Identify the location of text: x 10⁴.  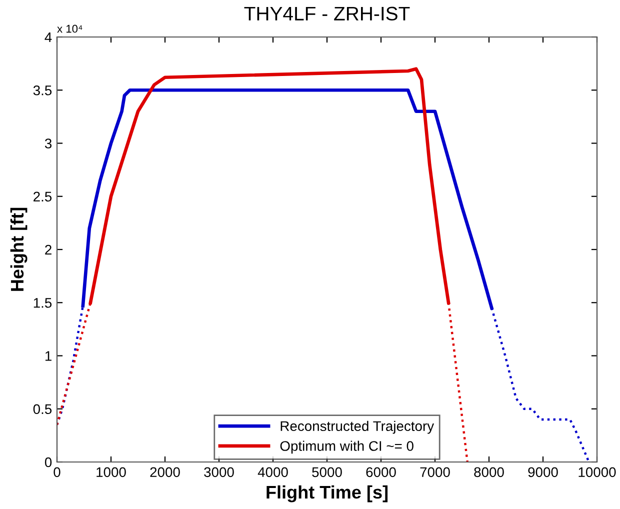
(69, 28).